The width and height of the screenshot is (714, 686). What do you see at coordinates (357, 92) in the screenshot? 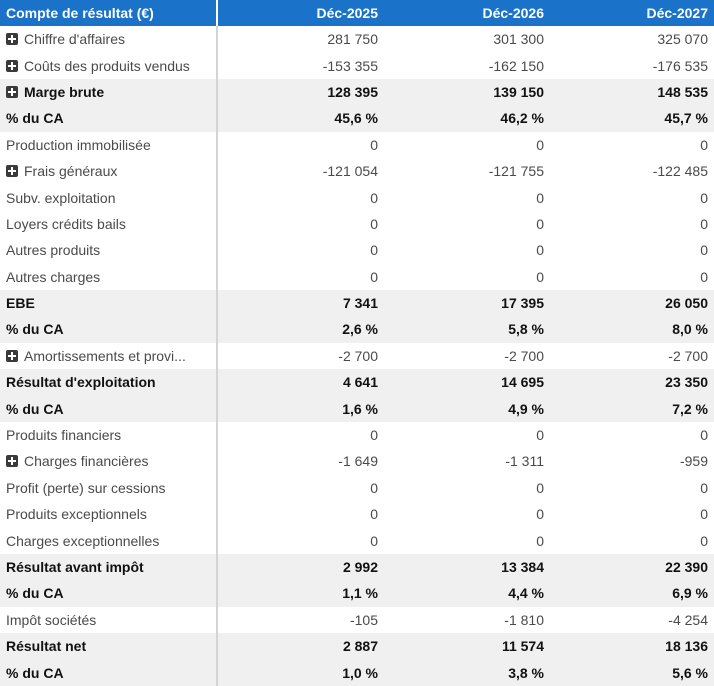
I see `table-row: Marge brute 128 395 139 150 148 535` at bounding box center [357, 92].